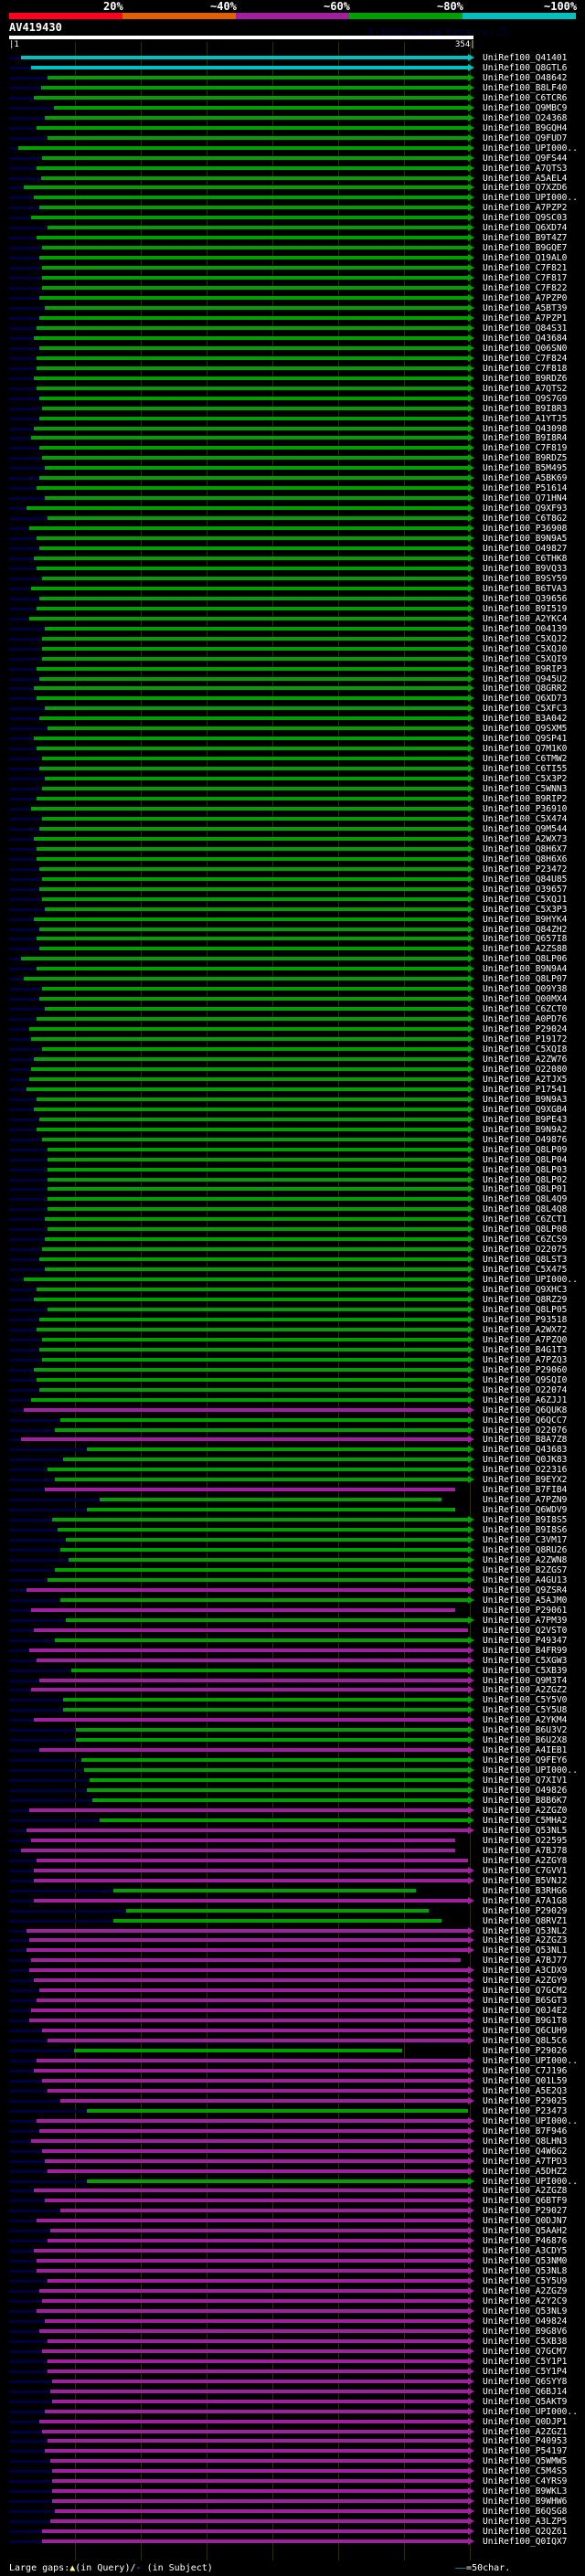 The image size is (585, 2576). I want to click on hit-row: UniRef100_Q0DJN7, so click(293, 2221).